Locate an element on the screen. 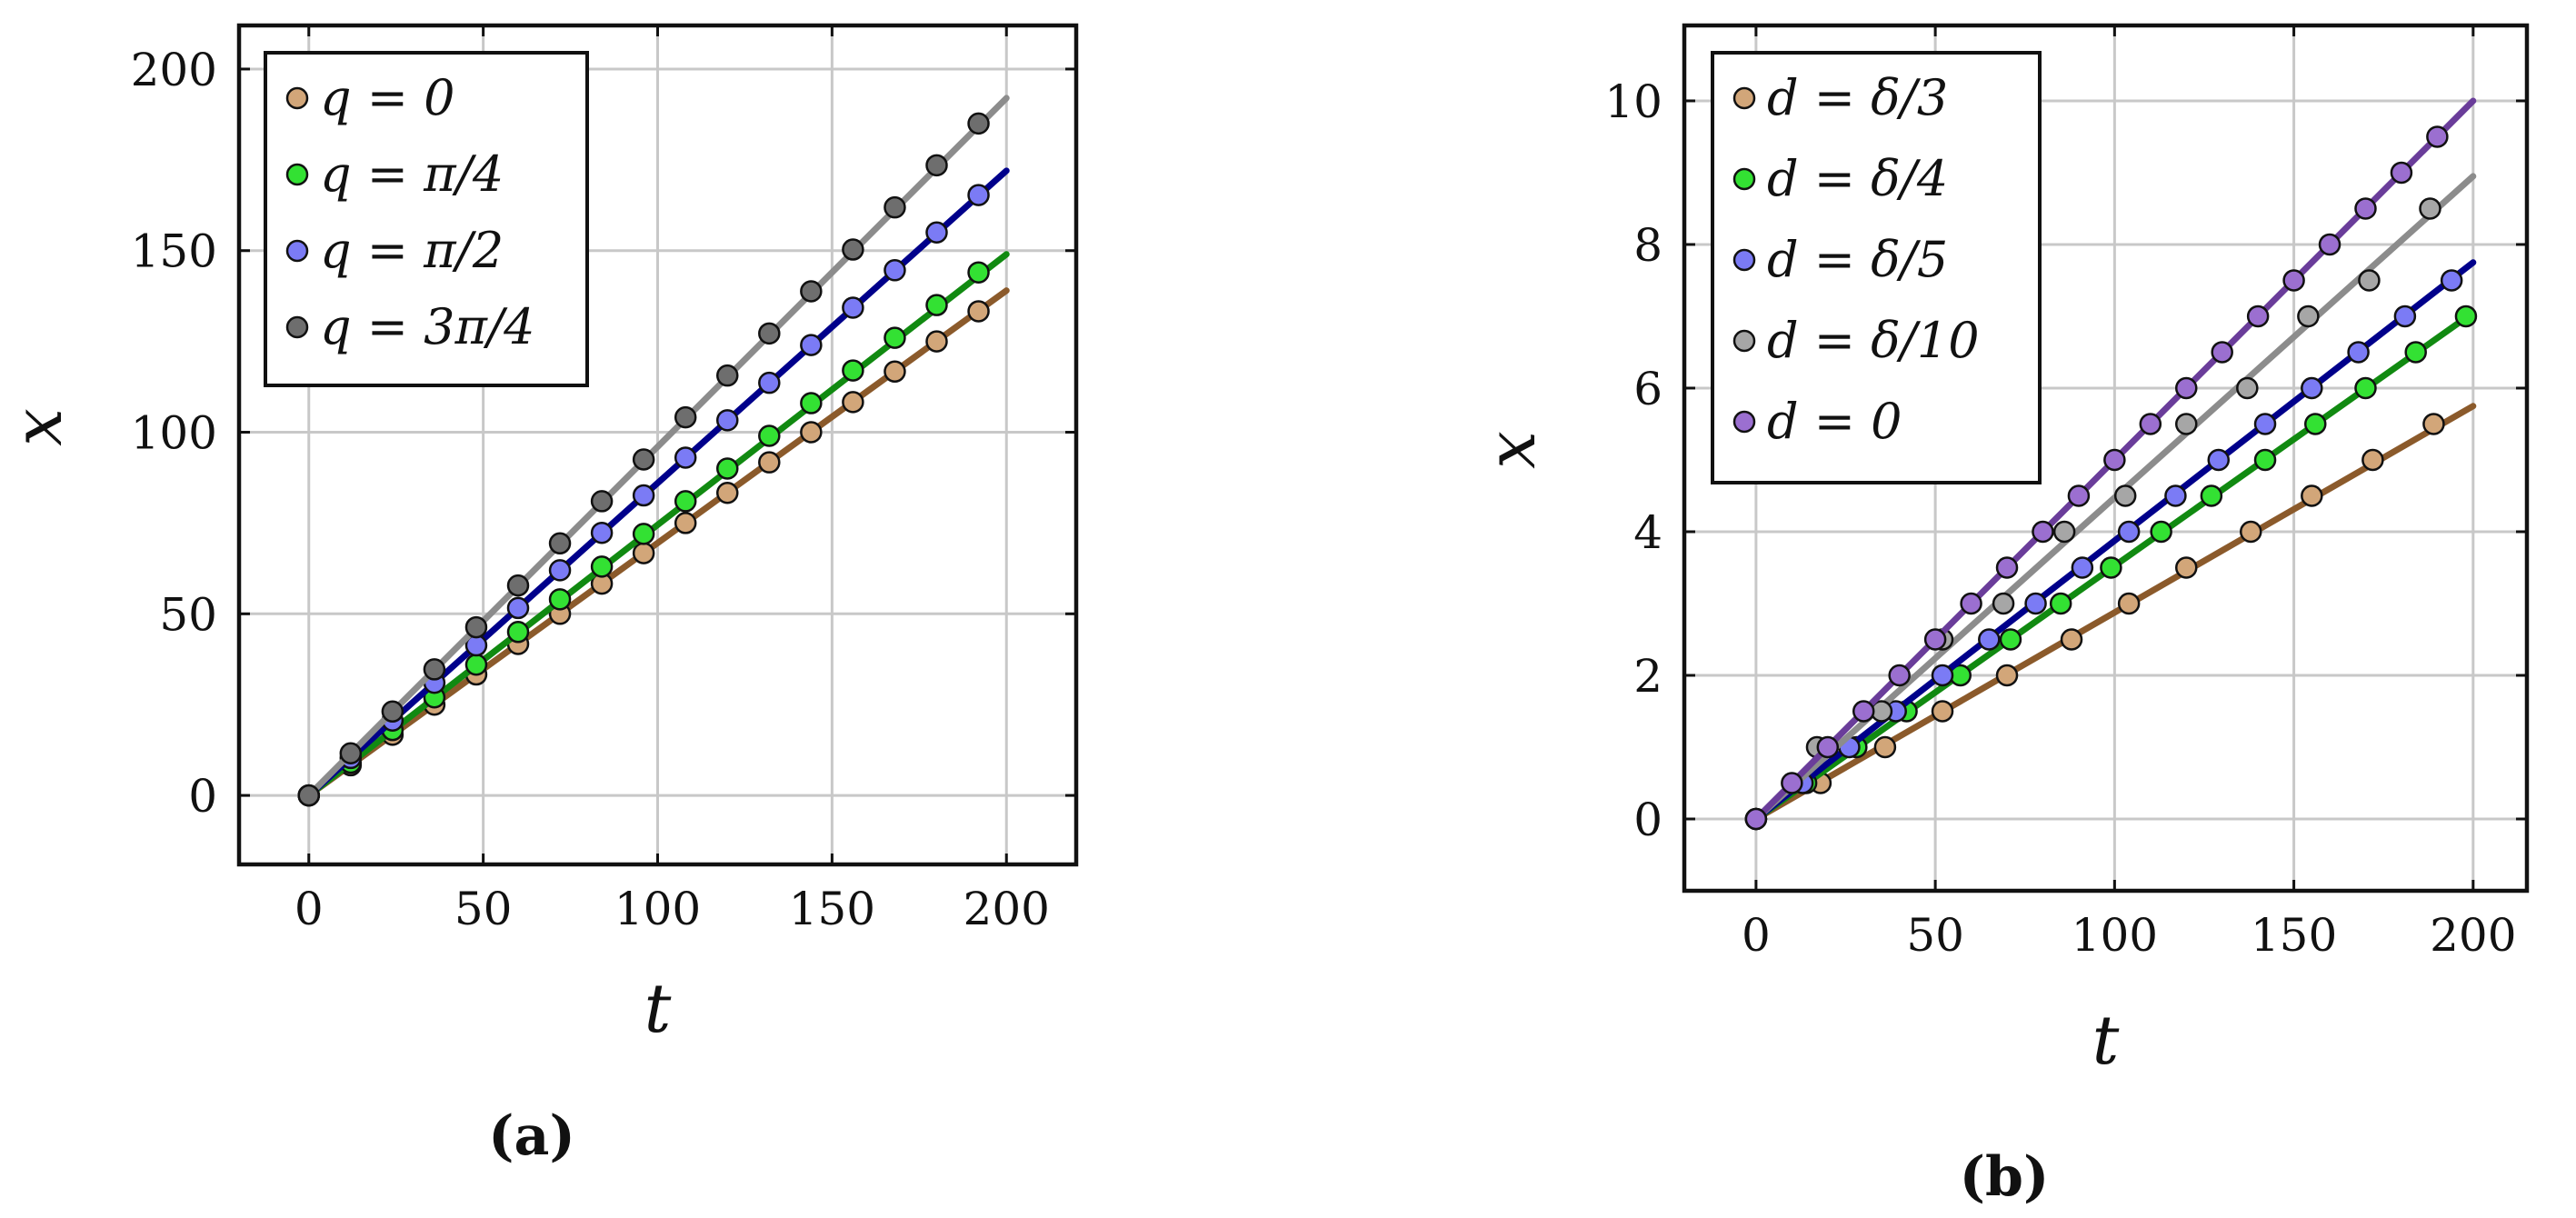 The width and height of the screenshot is (2576, 1218). y-tick-label: 100 is located at coordinates (174, 433).